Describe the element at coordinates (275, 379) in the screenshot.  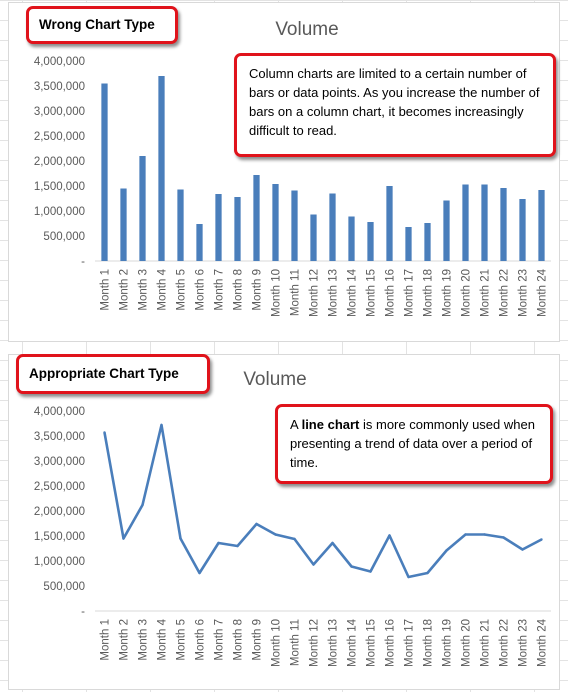
I see `chart-title: Volume` at that location.